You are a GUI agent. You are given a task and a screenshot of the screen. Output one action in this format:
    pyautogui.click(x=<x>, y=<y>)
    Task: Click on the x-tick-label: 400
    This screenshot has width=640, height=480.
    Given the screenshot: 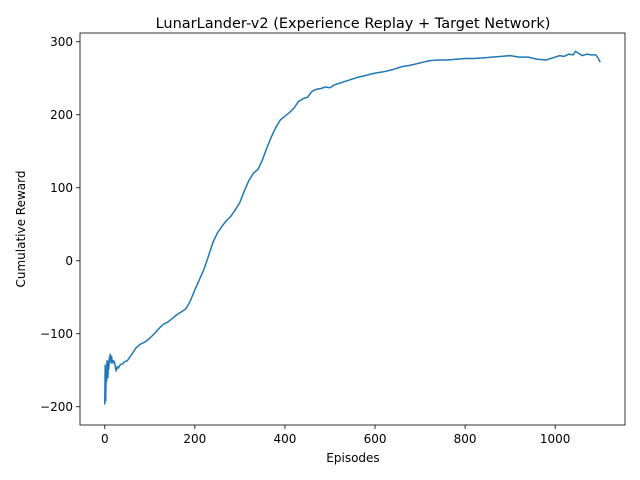 What is the action you would take?
    pyautogui.click(x=284, y=439)
    